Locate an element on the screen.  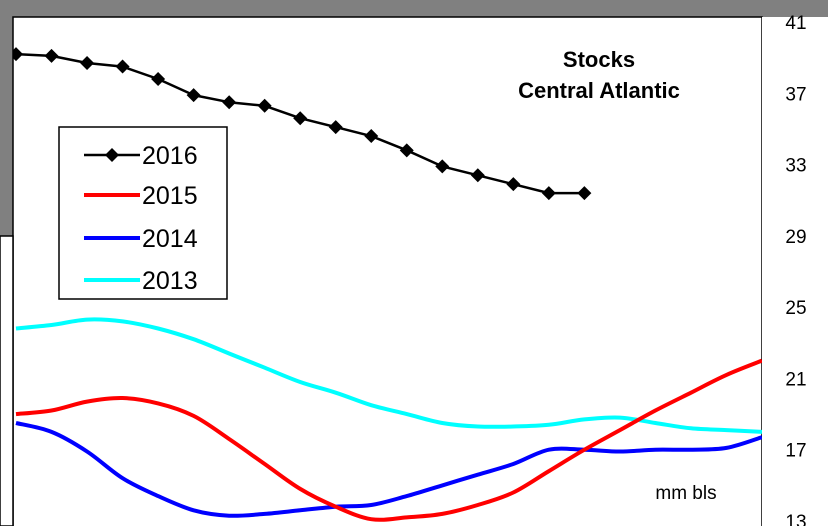
legend-label: 2014 is located at coordinates (170, 239).